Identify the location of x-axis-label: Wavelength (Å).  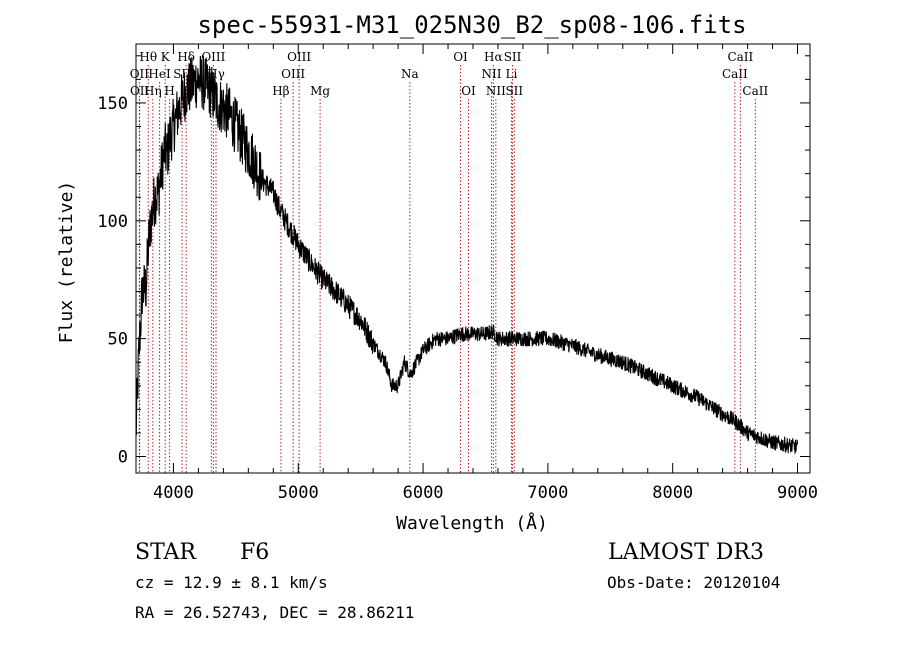
(472, 523).